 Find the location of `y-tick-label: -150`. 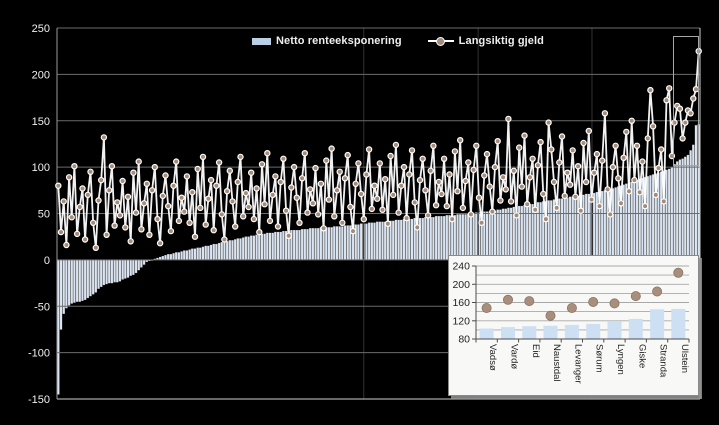

y-tick-label: -150 is located at coordinates (39, 400).